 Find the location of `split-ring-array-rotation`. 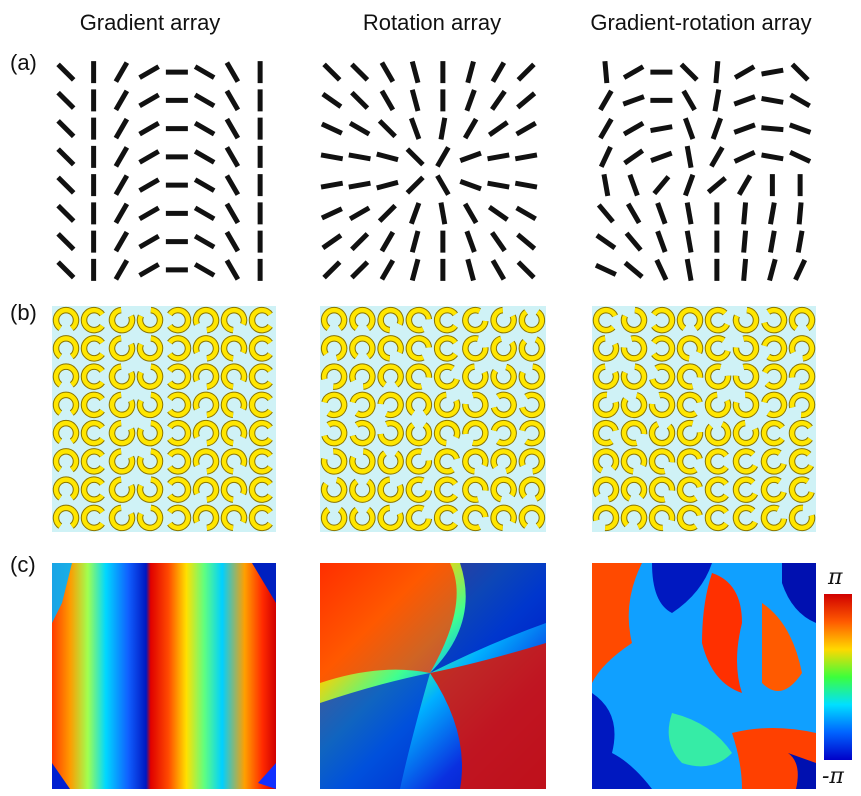

split-ring-array-rotation is located at coordinates (433, 419).